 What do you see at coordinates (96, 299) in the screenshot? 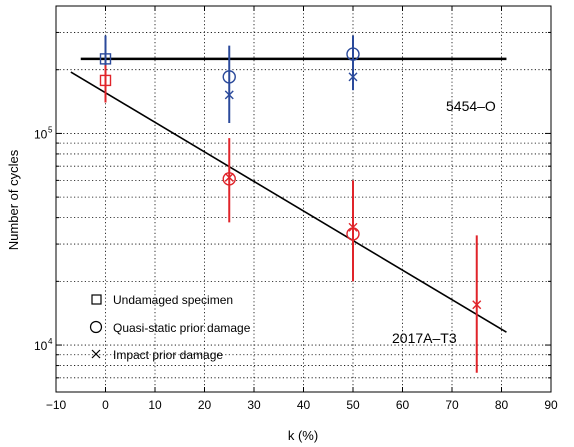
I see `legend-square-marker` at bounding box center [96, 299].